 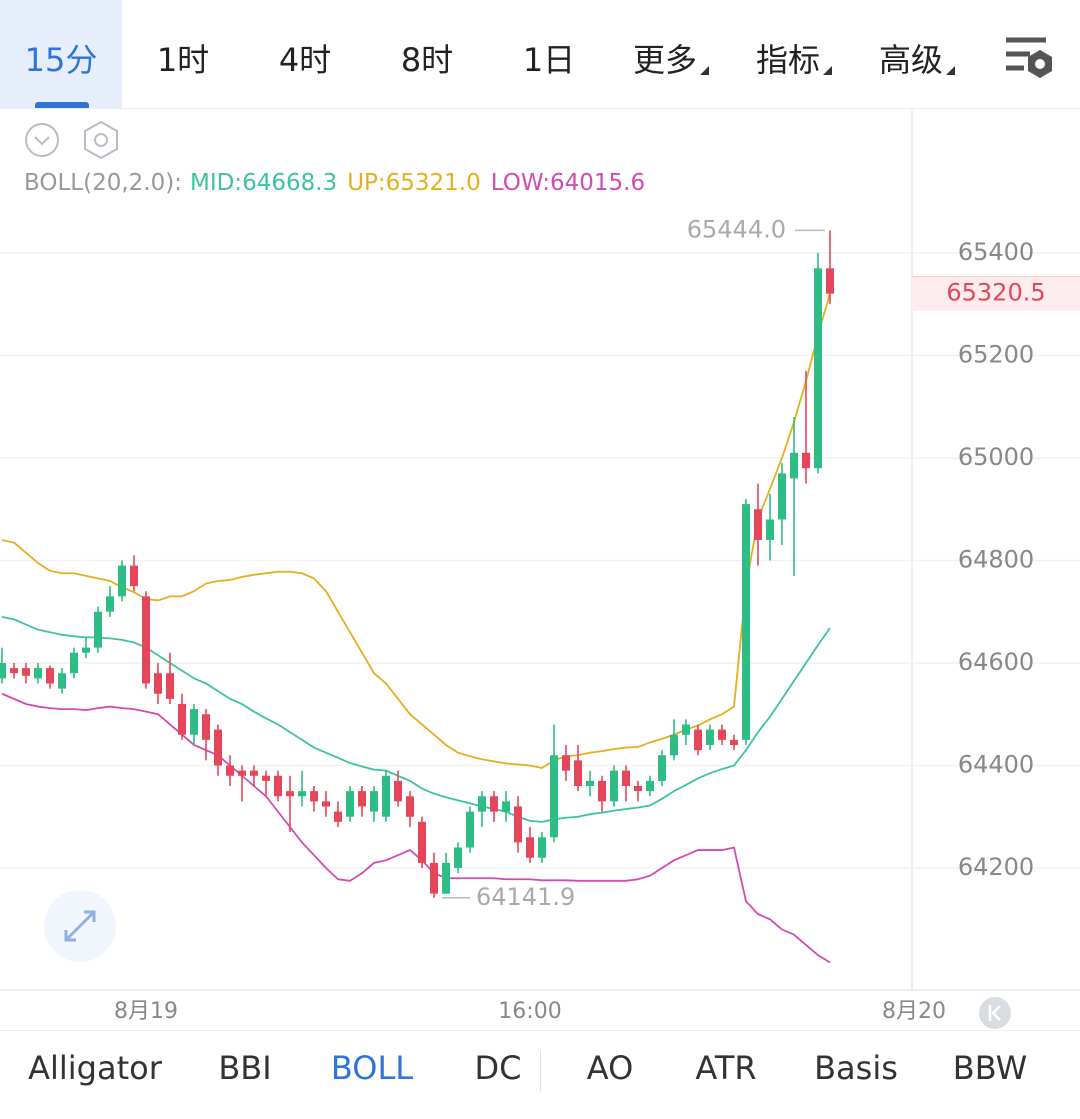 I want to click on tab-label: 更多, so click(x=664, y=60).